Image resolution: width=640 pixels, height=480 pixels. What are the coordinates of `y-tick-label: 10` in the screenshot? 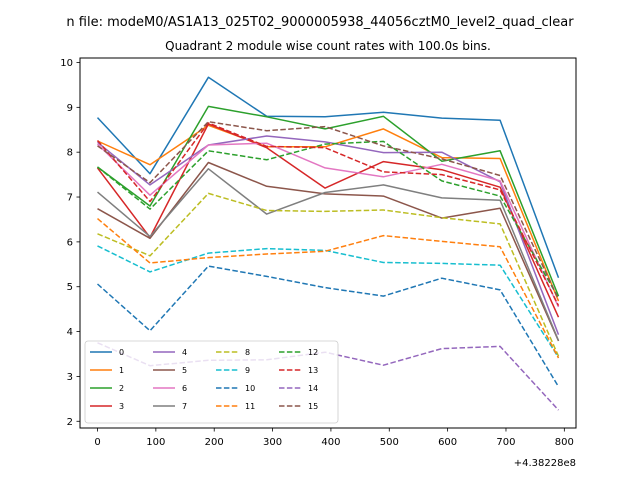 It's located at (66, 63).